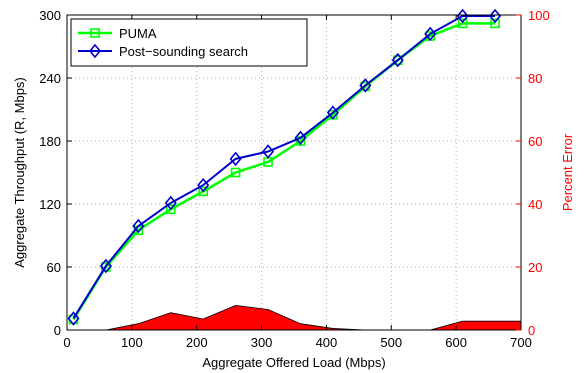 The height and width of the screenshot is (373, 585). I want to click on y-right-tick-label: 60, so click(535, 141).